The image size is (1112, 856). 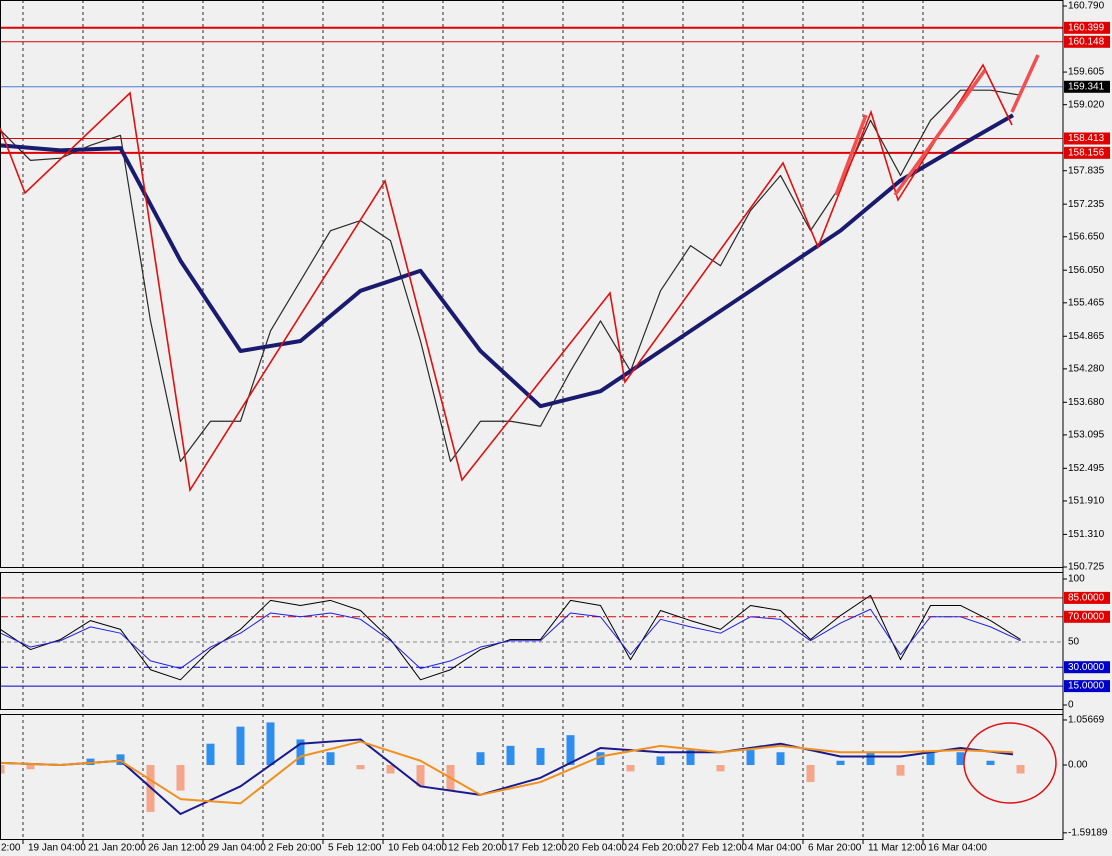 I want to click on x-tick-label: 19 Jan 04:00, so click(x=57, y=848).